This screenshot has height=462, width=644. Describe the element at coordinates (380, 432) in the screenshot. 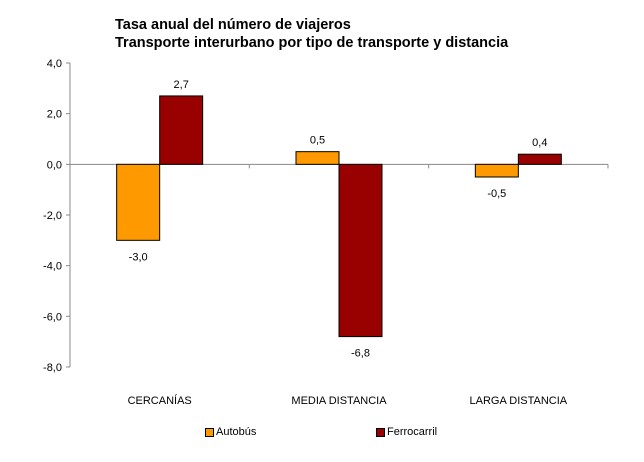

I see `legend-swatch-ferrocarril` at that location.